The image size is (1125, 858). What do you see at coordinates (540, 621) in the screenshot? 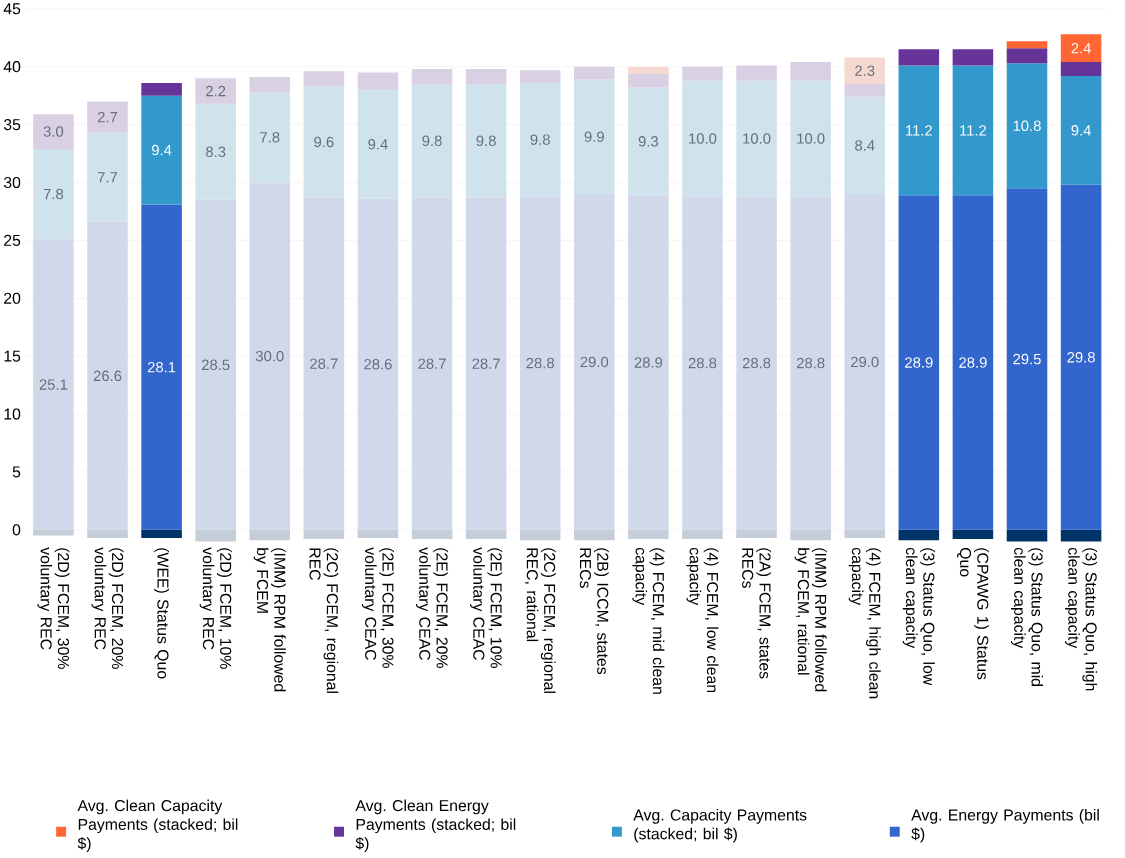
I see `x-tick-label: (2C) FCEM, regional REC, rational` at bounding box center [540, 621].